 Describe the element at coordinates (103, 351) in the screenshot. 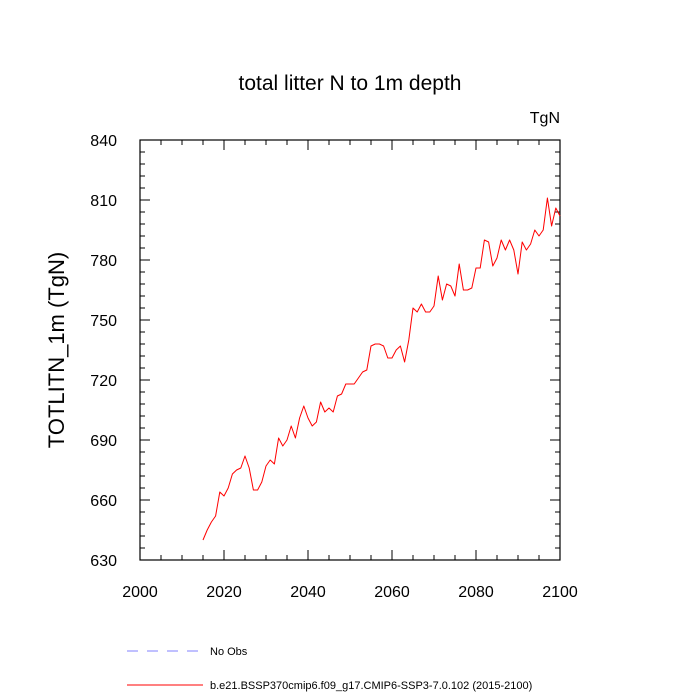

I see `y-axis-tick-labels: 630 660 690 720 750 780 810 840` at that location.